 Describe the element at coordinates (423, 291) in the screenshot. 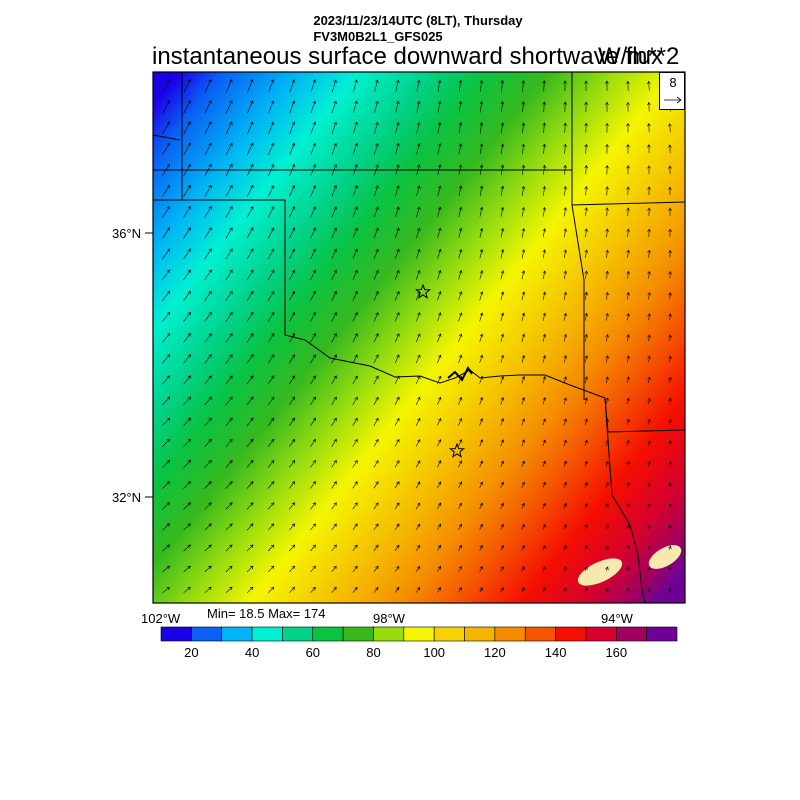

I see `star-icon` at that location.